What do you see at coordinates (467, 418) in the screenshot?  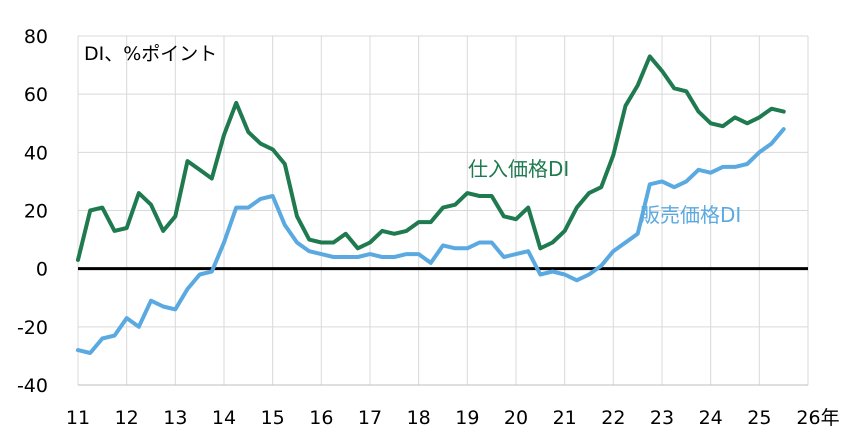 I see `x-tick-label: 19` at bounding box center [467, 418].